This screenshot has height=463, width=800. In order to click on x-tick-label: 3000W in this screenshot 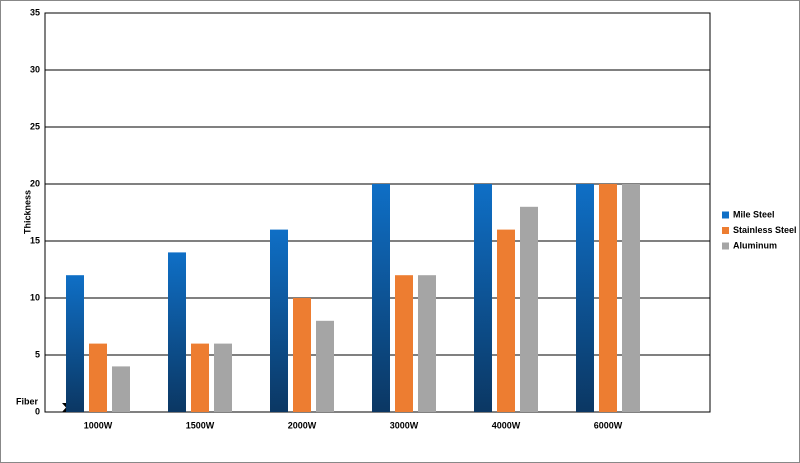, I will do `click(404, 425)`.